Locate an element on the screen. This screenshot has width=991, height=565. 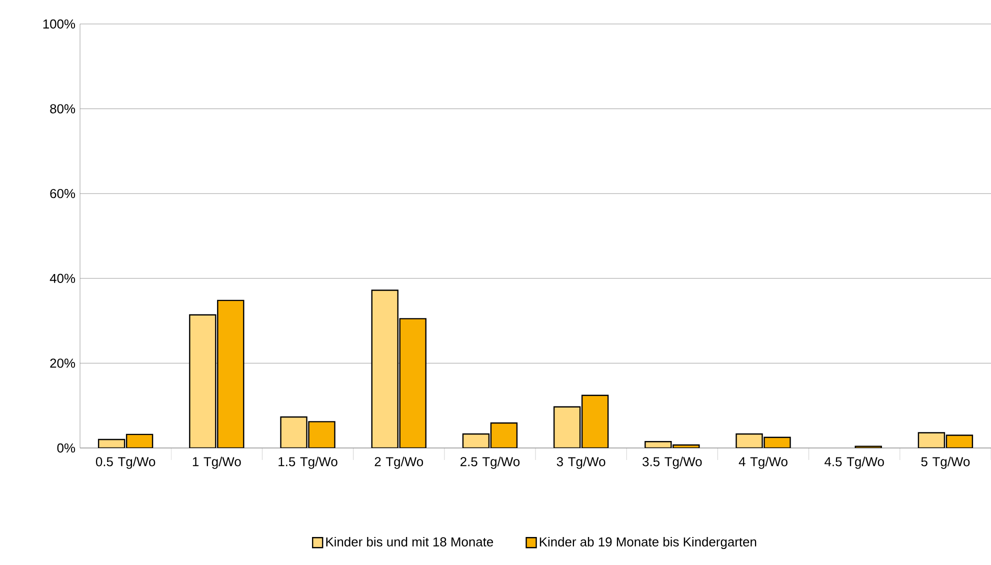
y-tick-label: 60% is located at coordinates (63, 193).